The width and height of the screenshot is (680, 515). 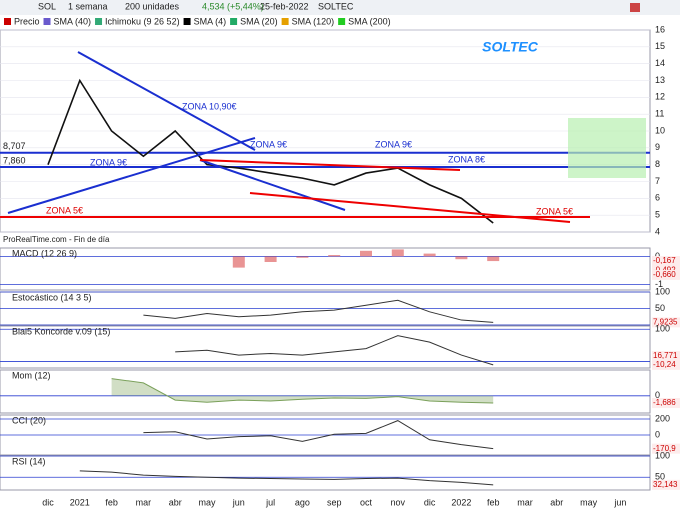 What do you see at coordinates (52, 297) in the screenshot?
I see `panel-title: Estocástico (14 3 5)` at bounding box center [52, 297].